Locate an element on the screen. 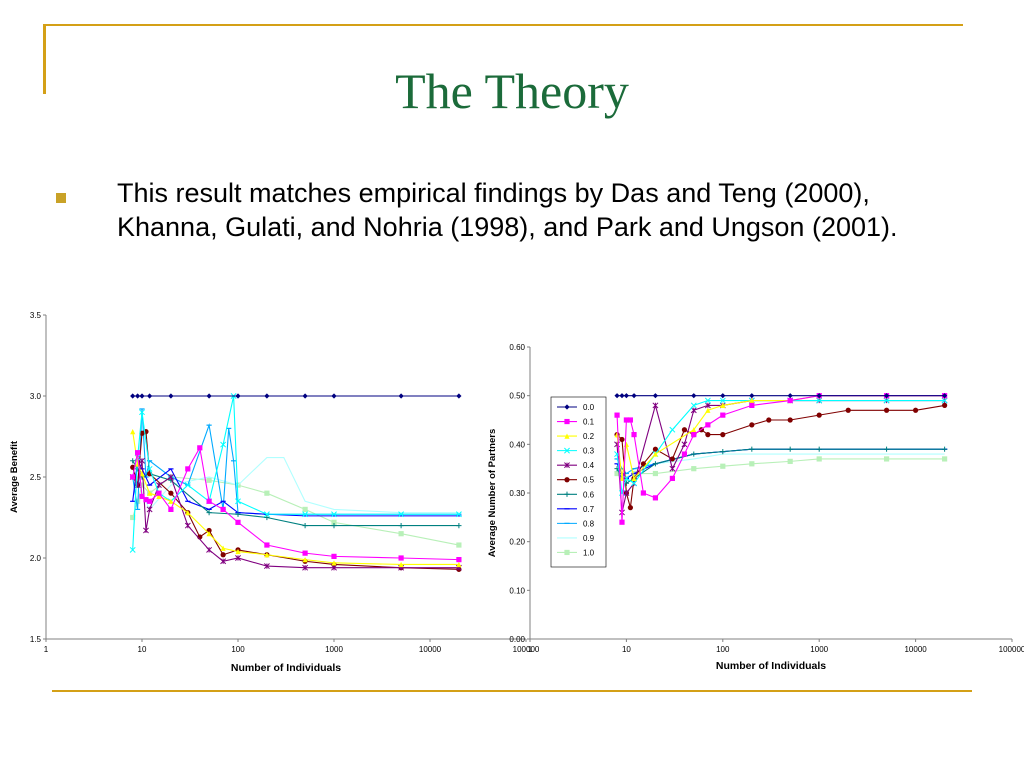  legend-label: 0.3 is located at coordinates (589, 451).